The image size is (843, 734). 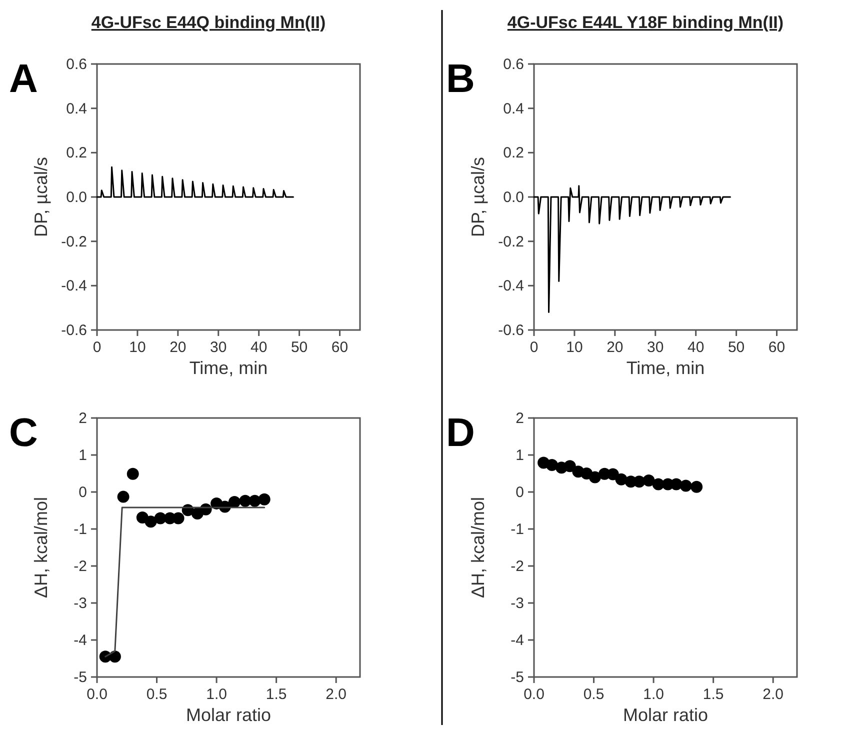 What do you see at coordinates (23, 433) in the screenshot?
I see `text: C` at bounding box center [23, 433].